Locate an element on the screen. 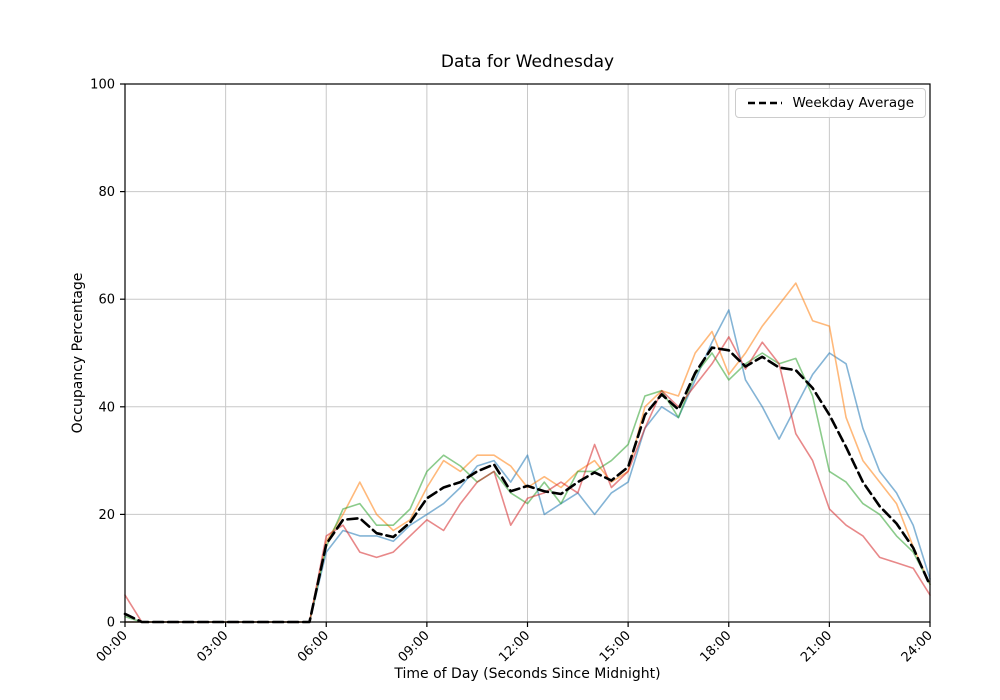 The width and height of the screenshot is (1000, 700). y-tick-label: 40 is located at coordinates (106, 407).